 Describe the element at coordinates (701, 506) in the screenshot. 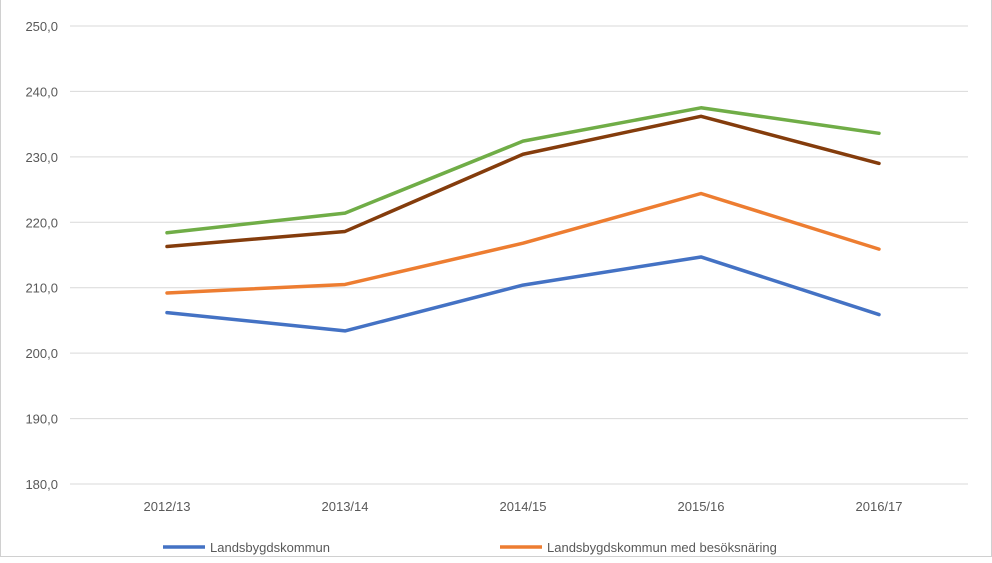

I see `x-tick-label: 2015/16` at that location.